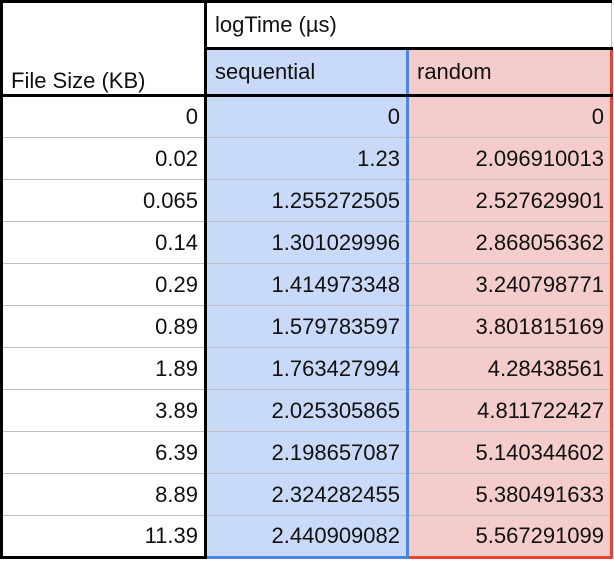 The width and height of the screenshot is (614, 562). I want to click on table-row: 3.89 2.025305865 4.811722427, so click(306, 410).